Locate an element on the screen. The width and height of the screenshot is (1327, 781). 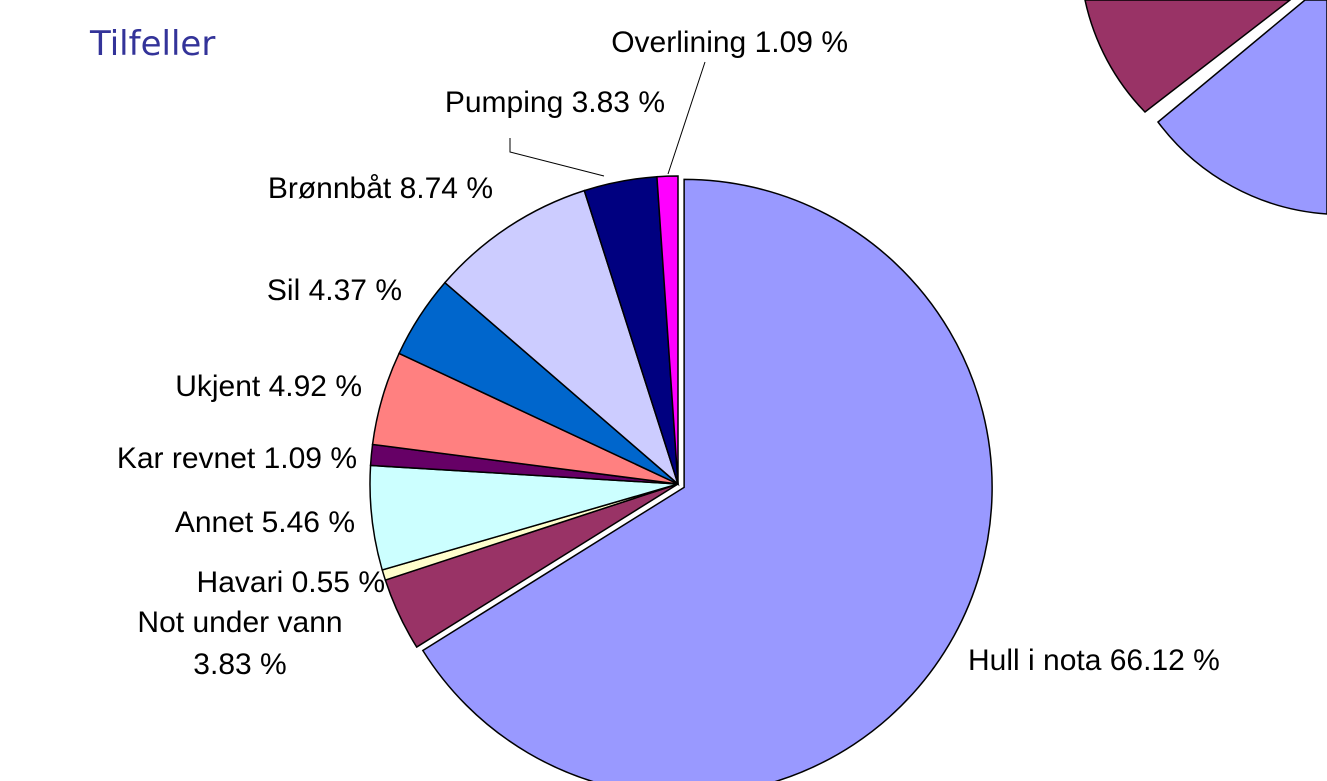
slice-label: Havari 0.55 % is located at coordinates (291, 582).